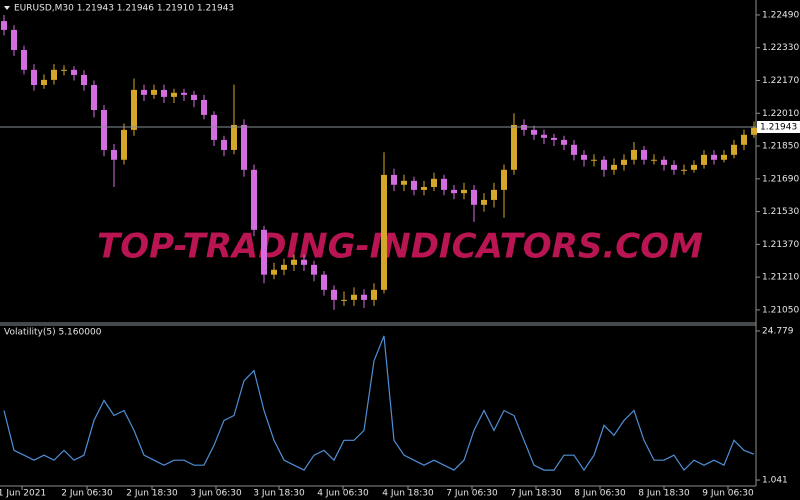 Image resolution: width=800 pixels, height=500 pixels. Describe the element at coordinates (152, 494) in the screenshot. I see `x-tick-label: 2 Jun 18:30` at that location.